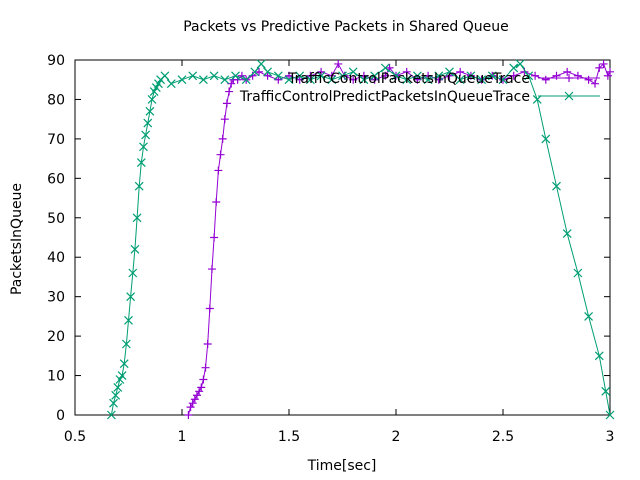 This screenshot has height=480, width=640. I want to click on x-tick-label: 3, so click(610, 437).